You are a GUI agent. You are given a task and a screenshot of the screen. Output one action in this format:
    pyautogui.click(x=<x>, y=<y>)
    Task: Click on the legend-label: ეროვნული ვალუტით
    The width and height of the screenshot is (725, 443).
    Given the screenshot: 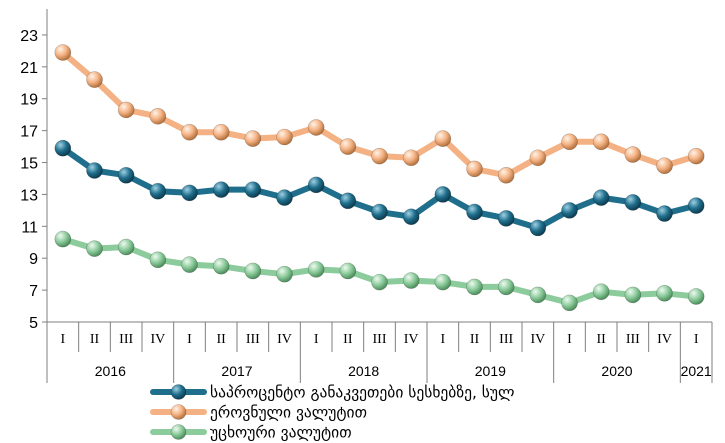 What is the action you would take?
    pyautogui.click(x=288, y=413)
    